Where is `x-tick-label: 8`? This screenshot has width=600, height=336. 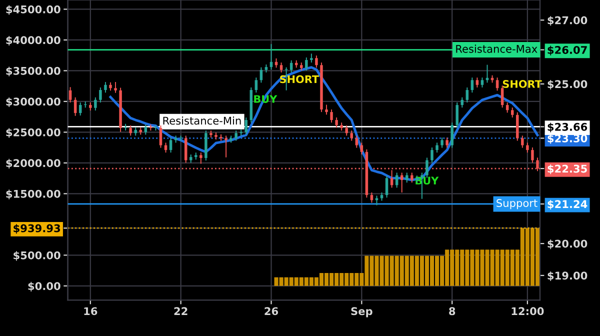
x-tick-label: 8 is located at coordinates (452, 311).